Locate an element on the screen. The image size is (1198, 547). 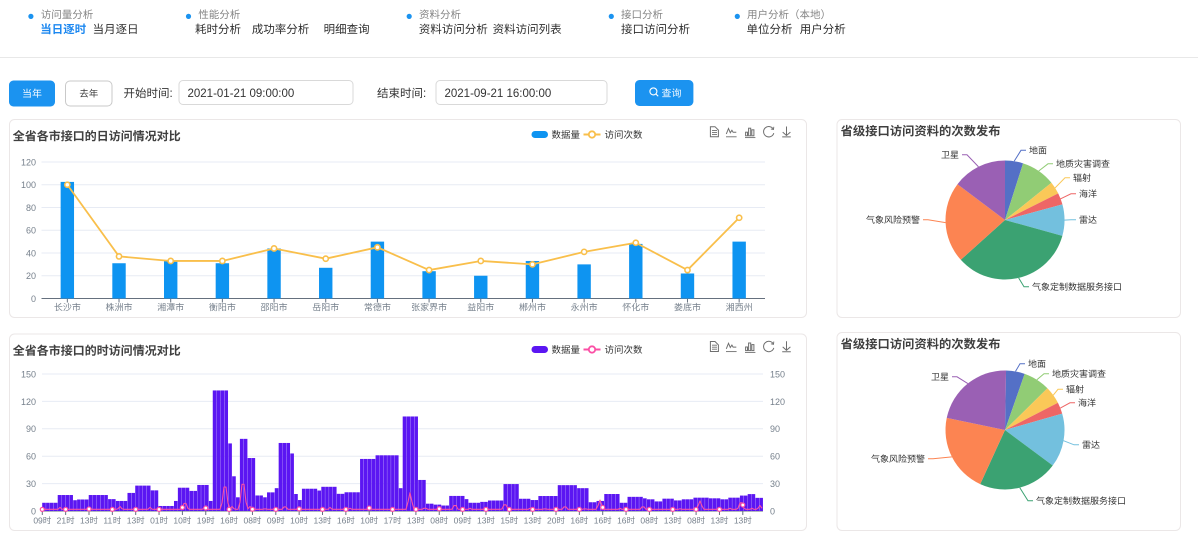
svg-text: 17 is located at coordinates (389, 520).